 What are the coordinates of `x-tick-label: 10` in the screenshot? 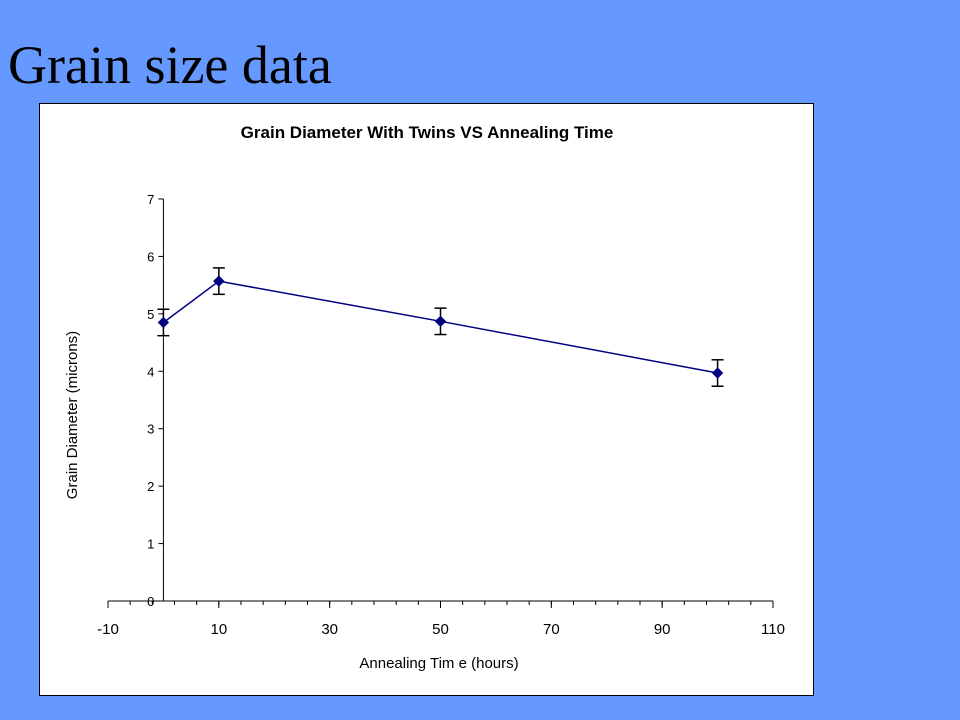 It's located at (218, 629).